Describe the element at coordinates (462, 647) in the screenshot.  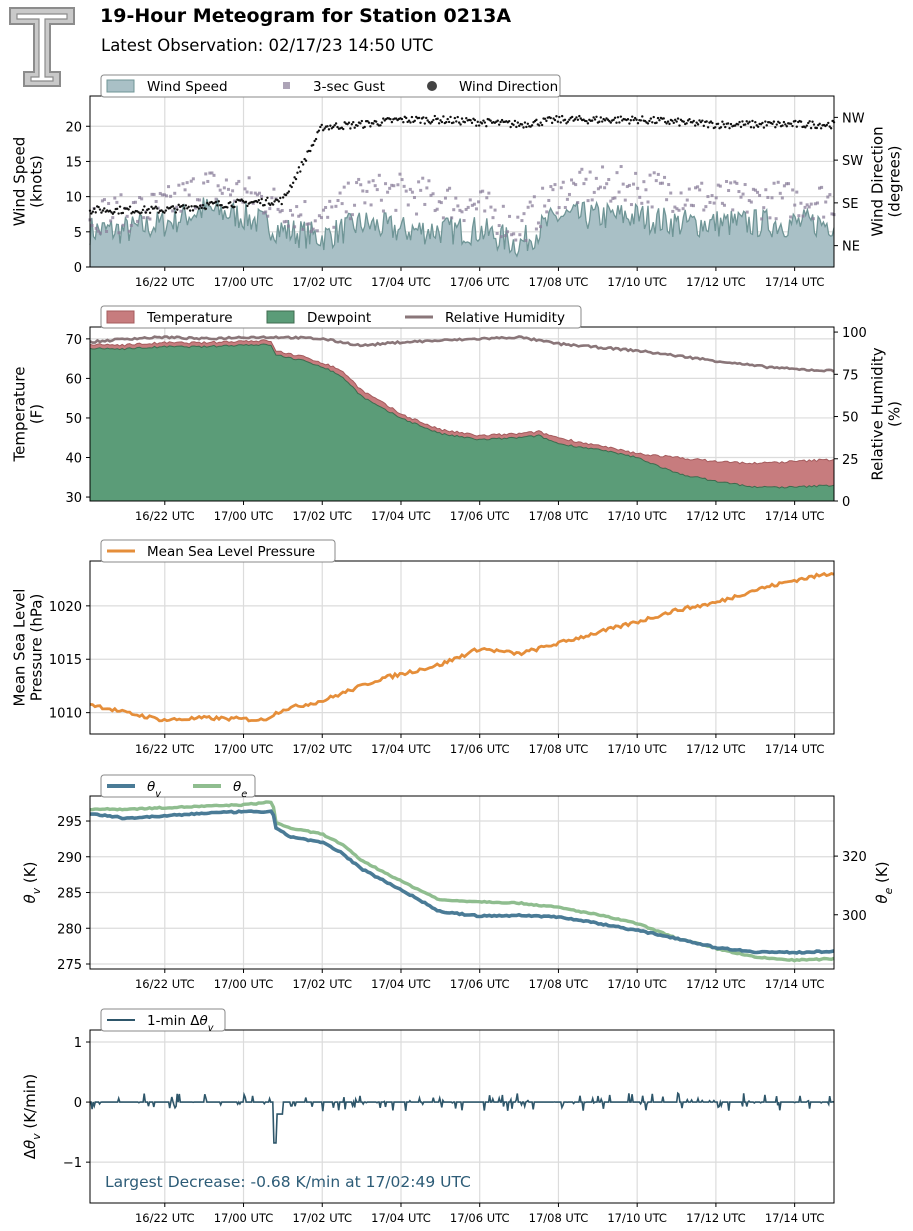
I see `mslp-line` at that location.